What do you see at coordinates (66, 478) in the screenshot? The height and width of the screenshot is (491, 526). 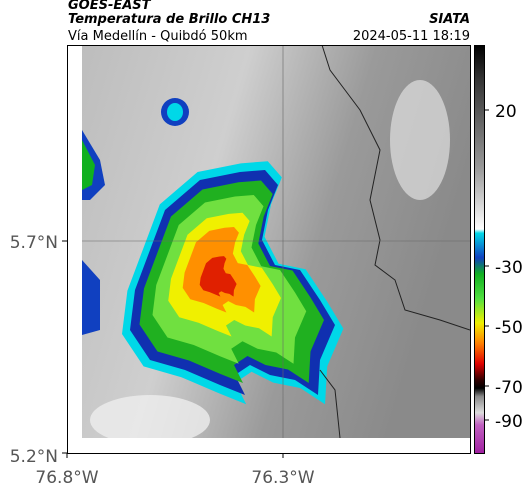 I see `lon-label: 76.8°W` at bounding box center [66, 478].